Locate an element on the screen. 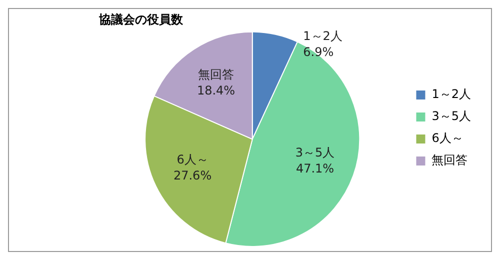 This screenshot has height=260, width=500. legend-label: 6人～ is located at coordinates (448, 138).